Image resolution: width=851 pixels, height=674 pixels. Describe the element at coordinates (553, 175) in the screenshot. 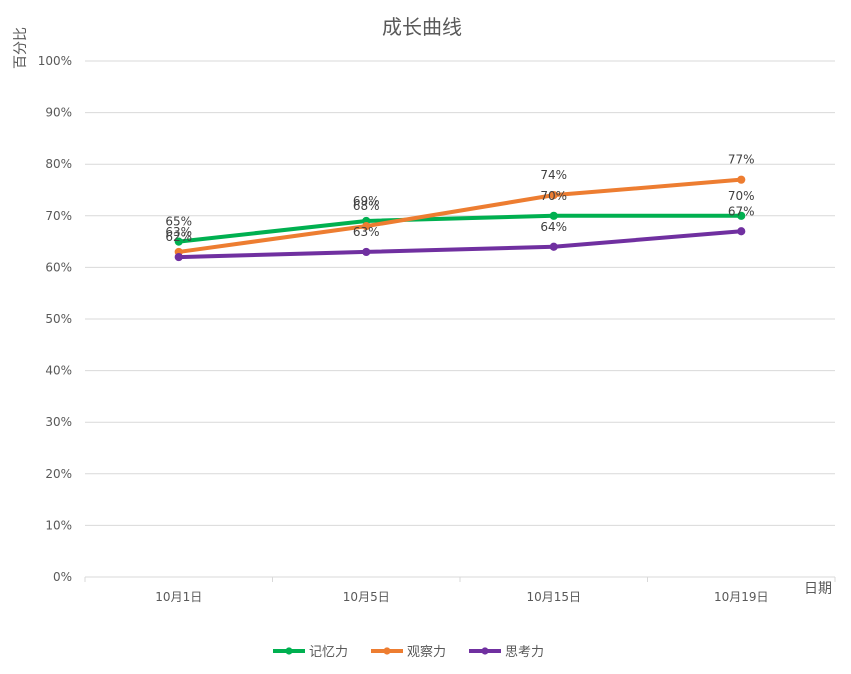

I see `data-label: 74%` at that location.